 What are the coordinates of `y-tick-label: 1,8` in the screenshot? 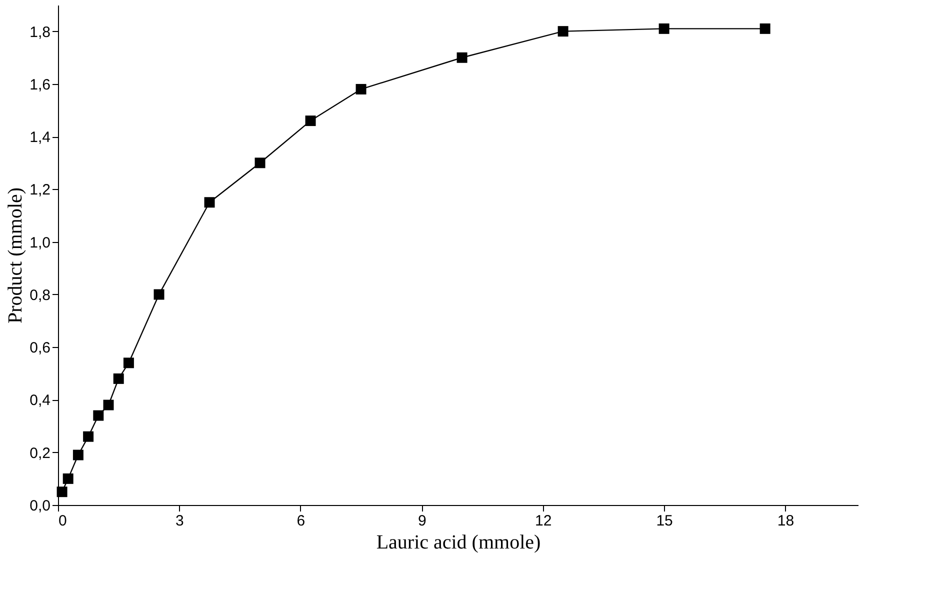 It's located at (40, 32).